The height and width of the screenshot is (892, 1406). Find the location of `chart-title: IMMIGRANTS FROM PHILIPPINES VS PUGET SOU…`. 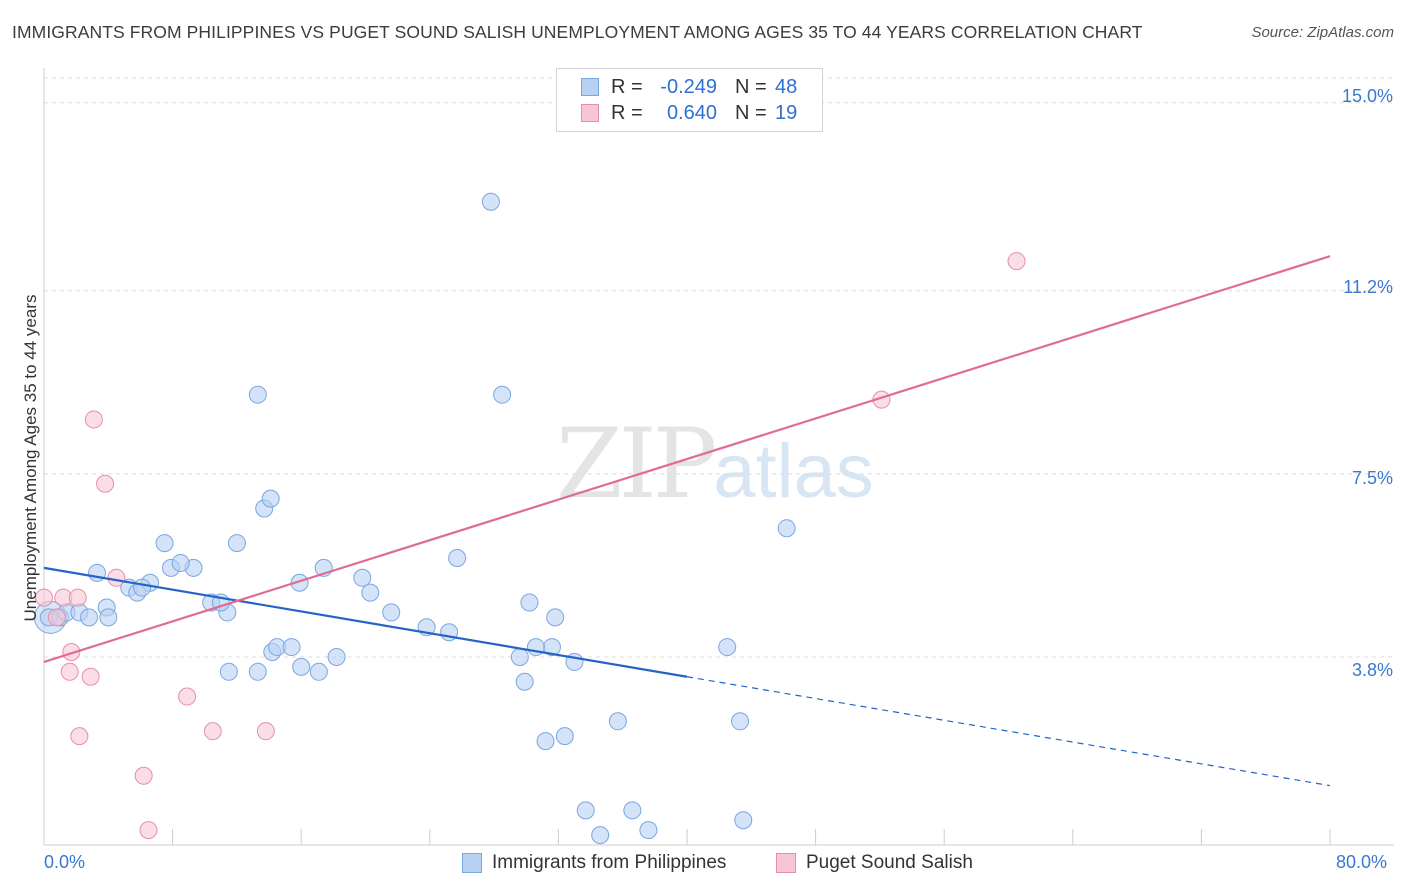

chart-title: IMMIGRANTS FROM PHILIPPINES VS PUGET SOU… is located at coordinates (577, 32).